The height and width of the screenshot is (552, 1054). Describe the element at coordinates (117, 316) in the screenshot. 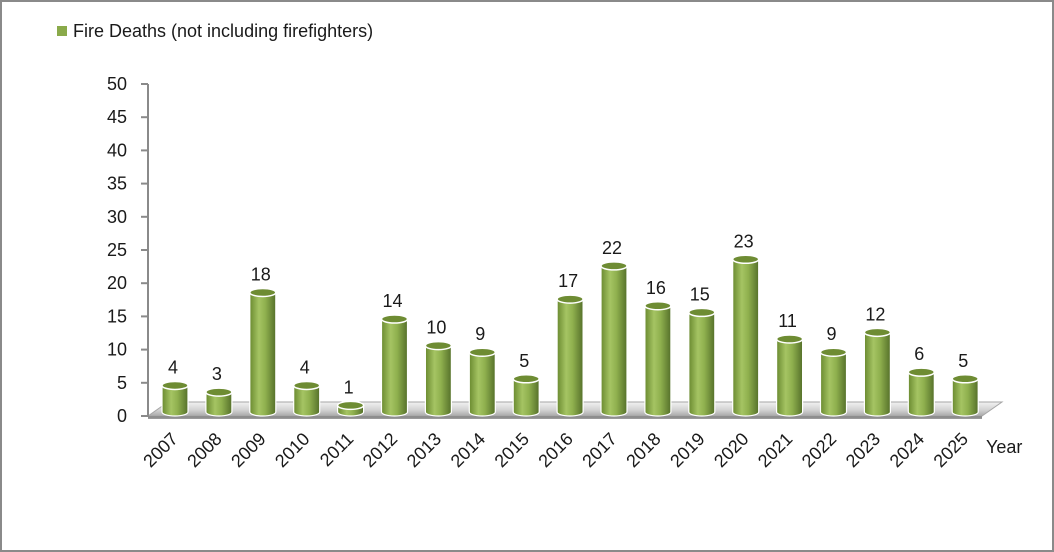

I see `y-tick-label: 15` at that location.